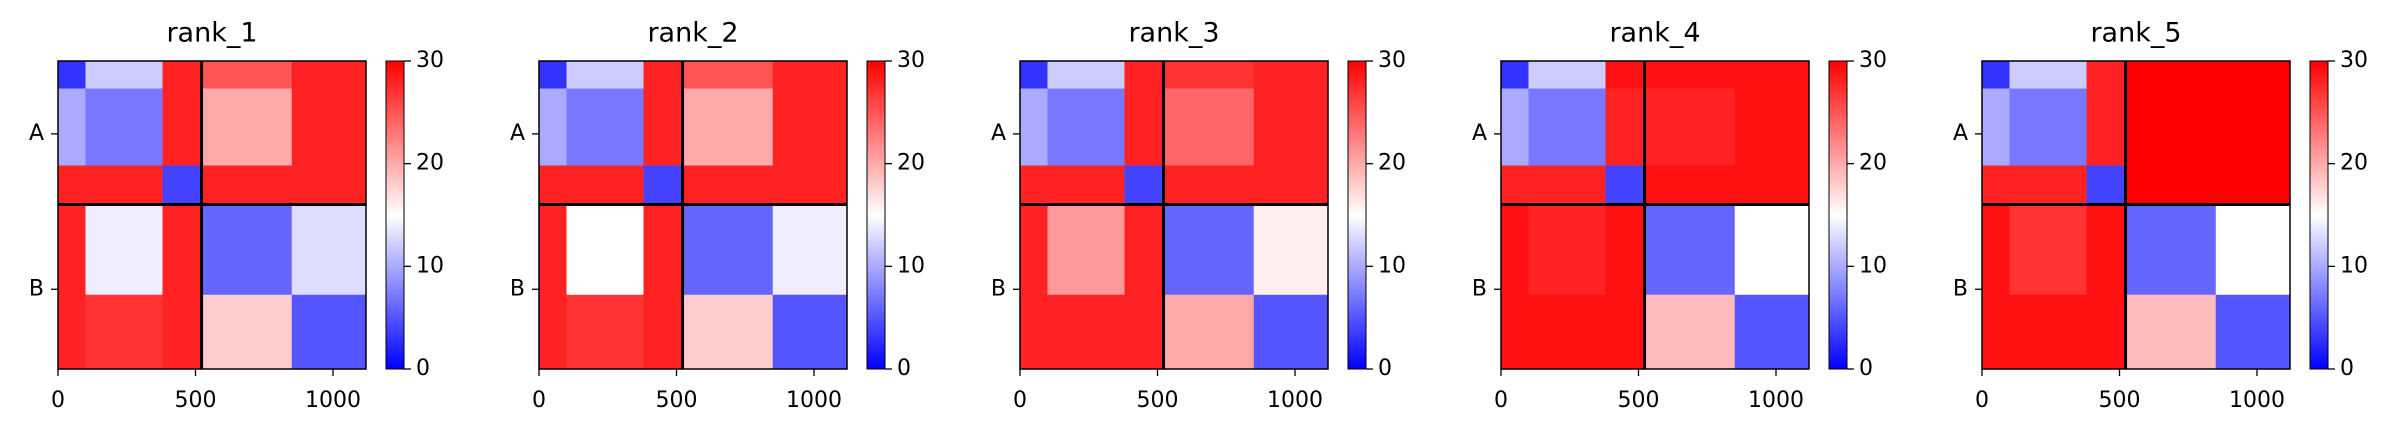 The height and width of the screenshot is (438, 2401). Describe the element at coordinates (1654, 33) in the screenshot. I see `chart-title: rank_4` at that location.